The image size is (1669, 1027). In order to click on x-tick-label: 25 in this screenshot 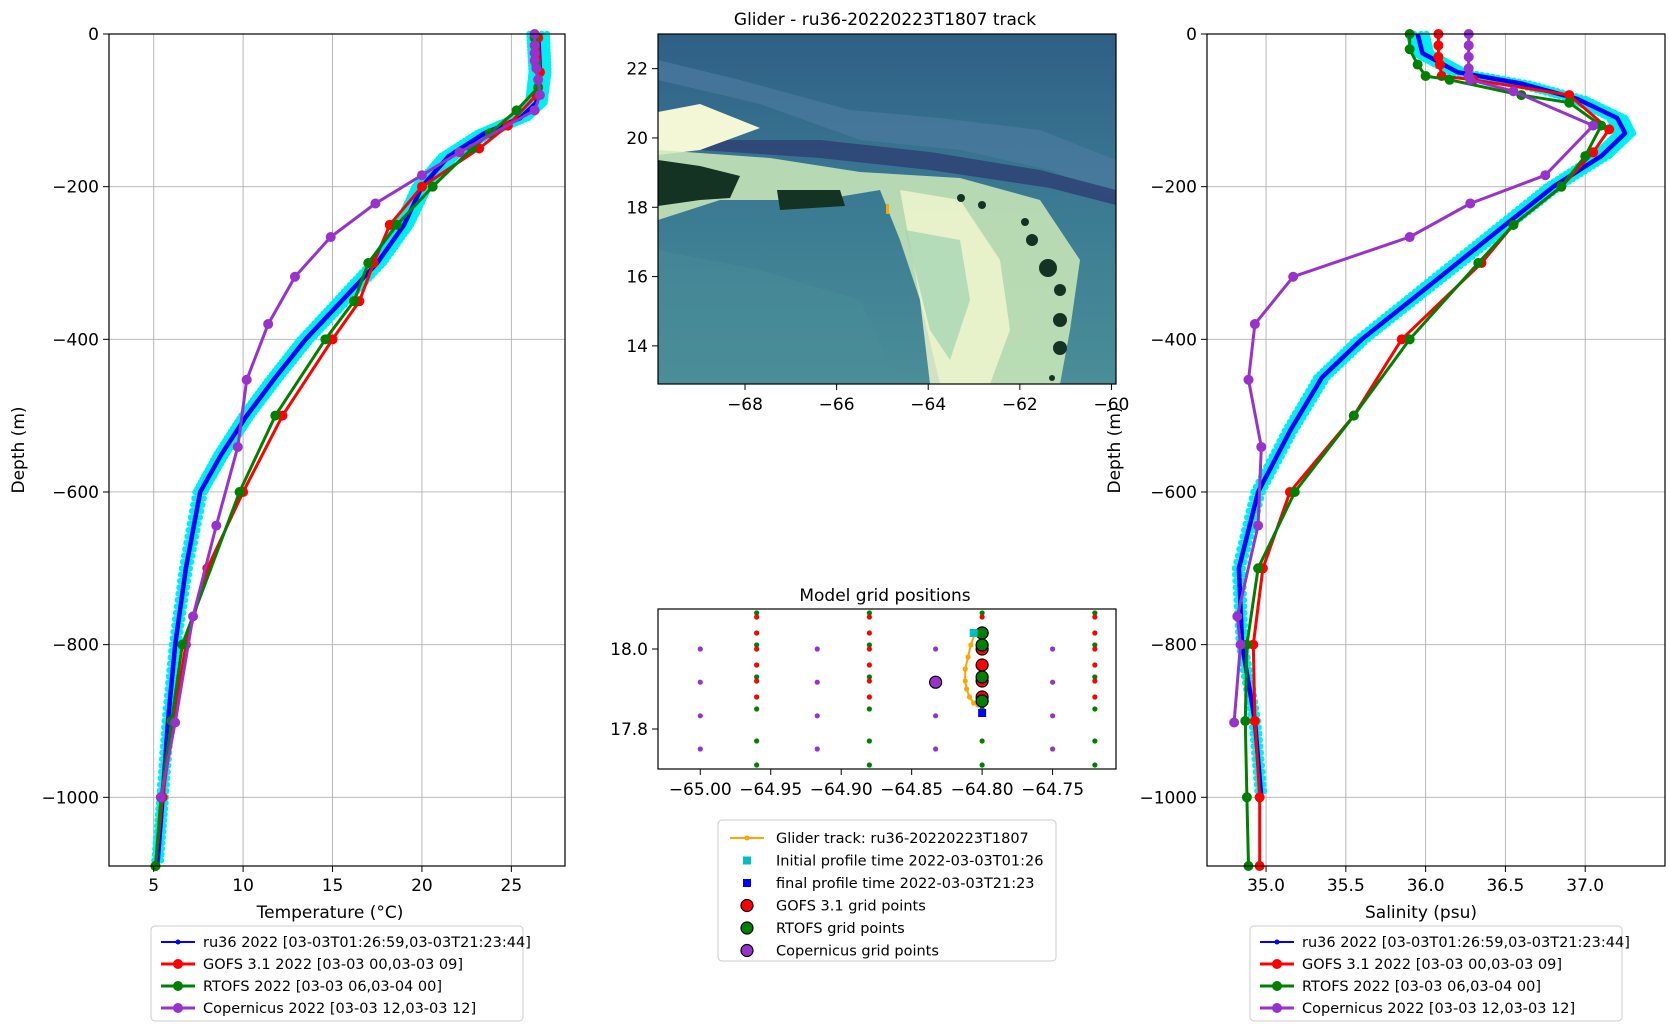, I will do `click(512, 886)`.